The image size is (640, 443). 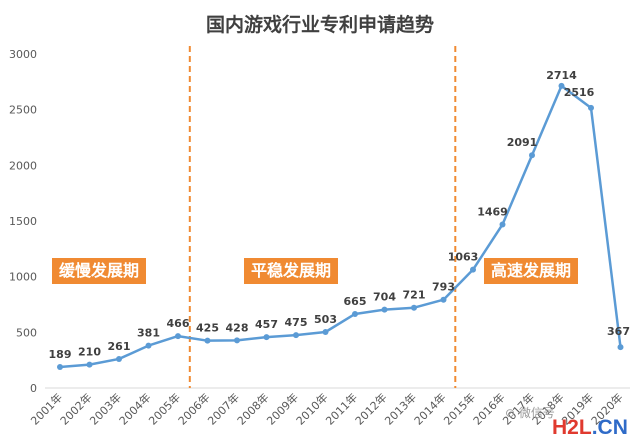 I want to click on y-tick-label: 1000, so click(x=23, y=277).